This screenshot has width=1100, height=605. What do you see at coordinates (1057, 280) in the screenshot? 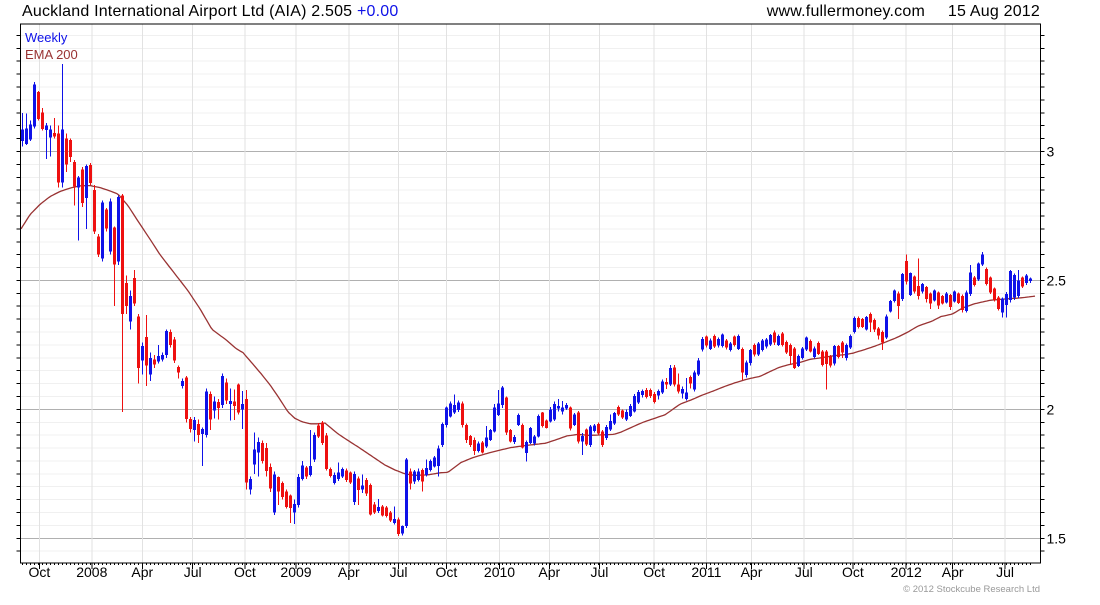
I see `svg-text: 2.5` at bounding box center [1057, 280].